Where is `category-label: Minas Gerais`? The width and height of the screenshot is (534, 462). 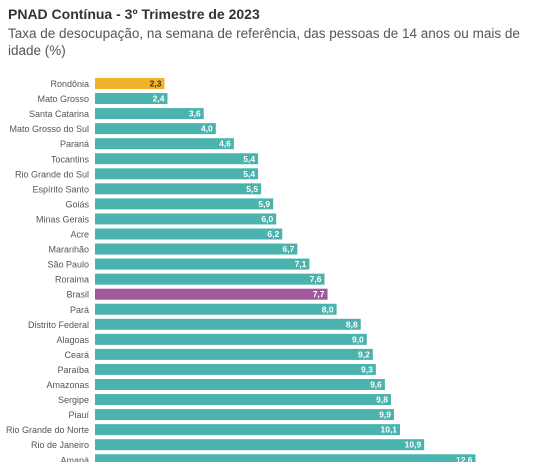 category-label: Minas Gerais is located at coordinates (63, 219).